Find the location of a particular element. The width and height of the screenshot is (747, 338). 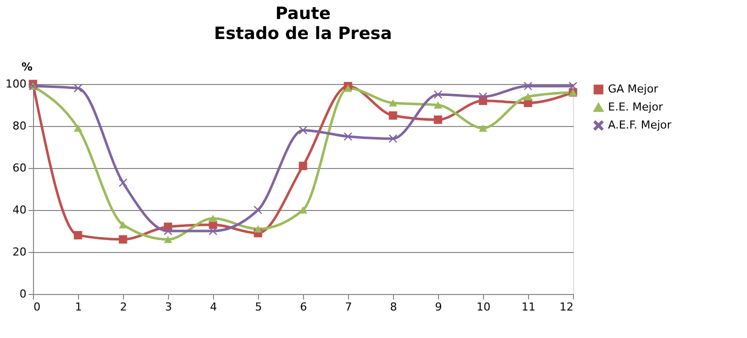

legend-label: E.E. Mejor is located at coordinates (636, 107).